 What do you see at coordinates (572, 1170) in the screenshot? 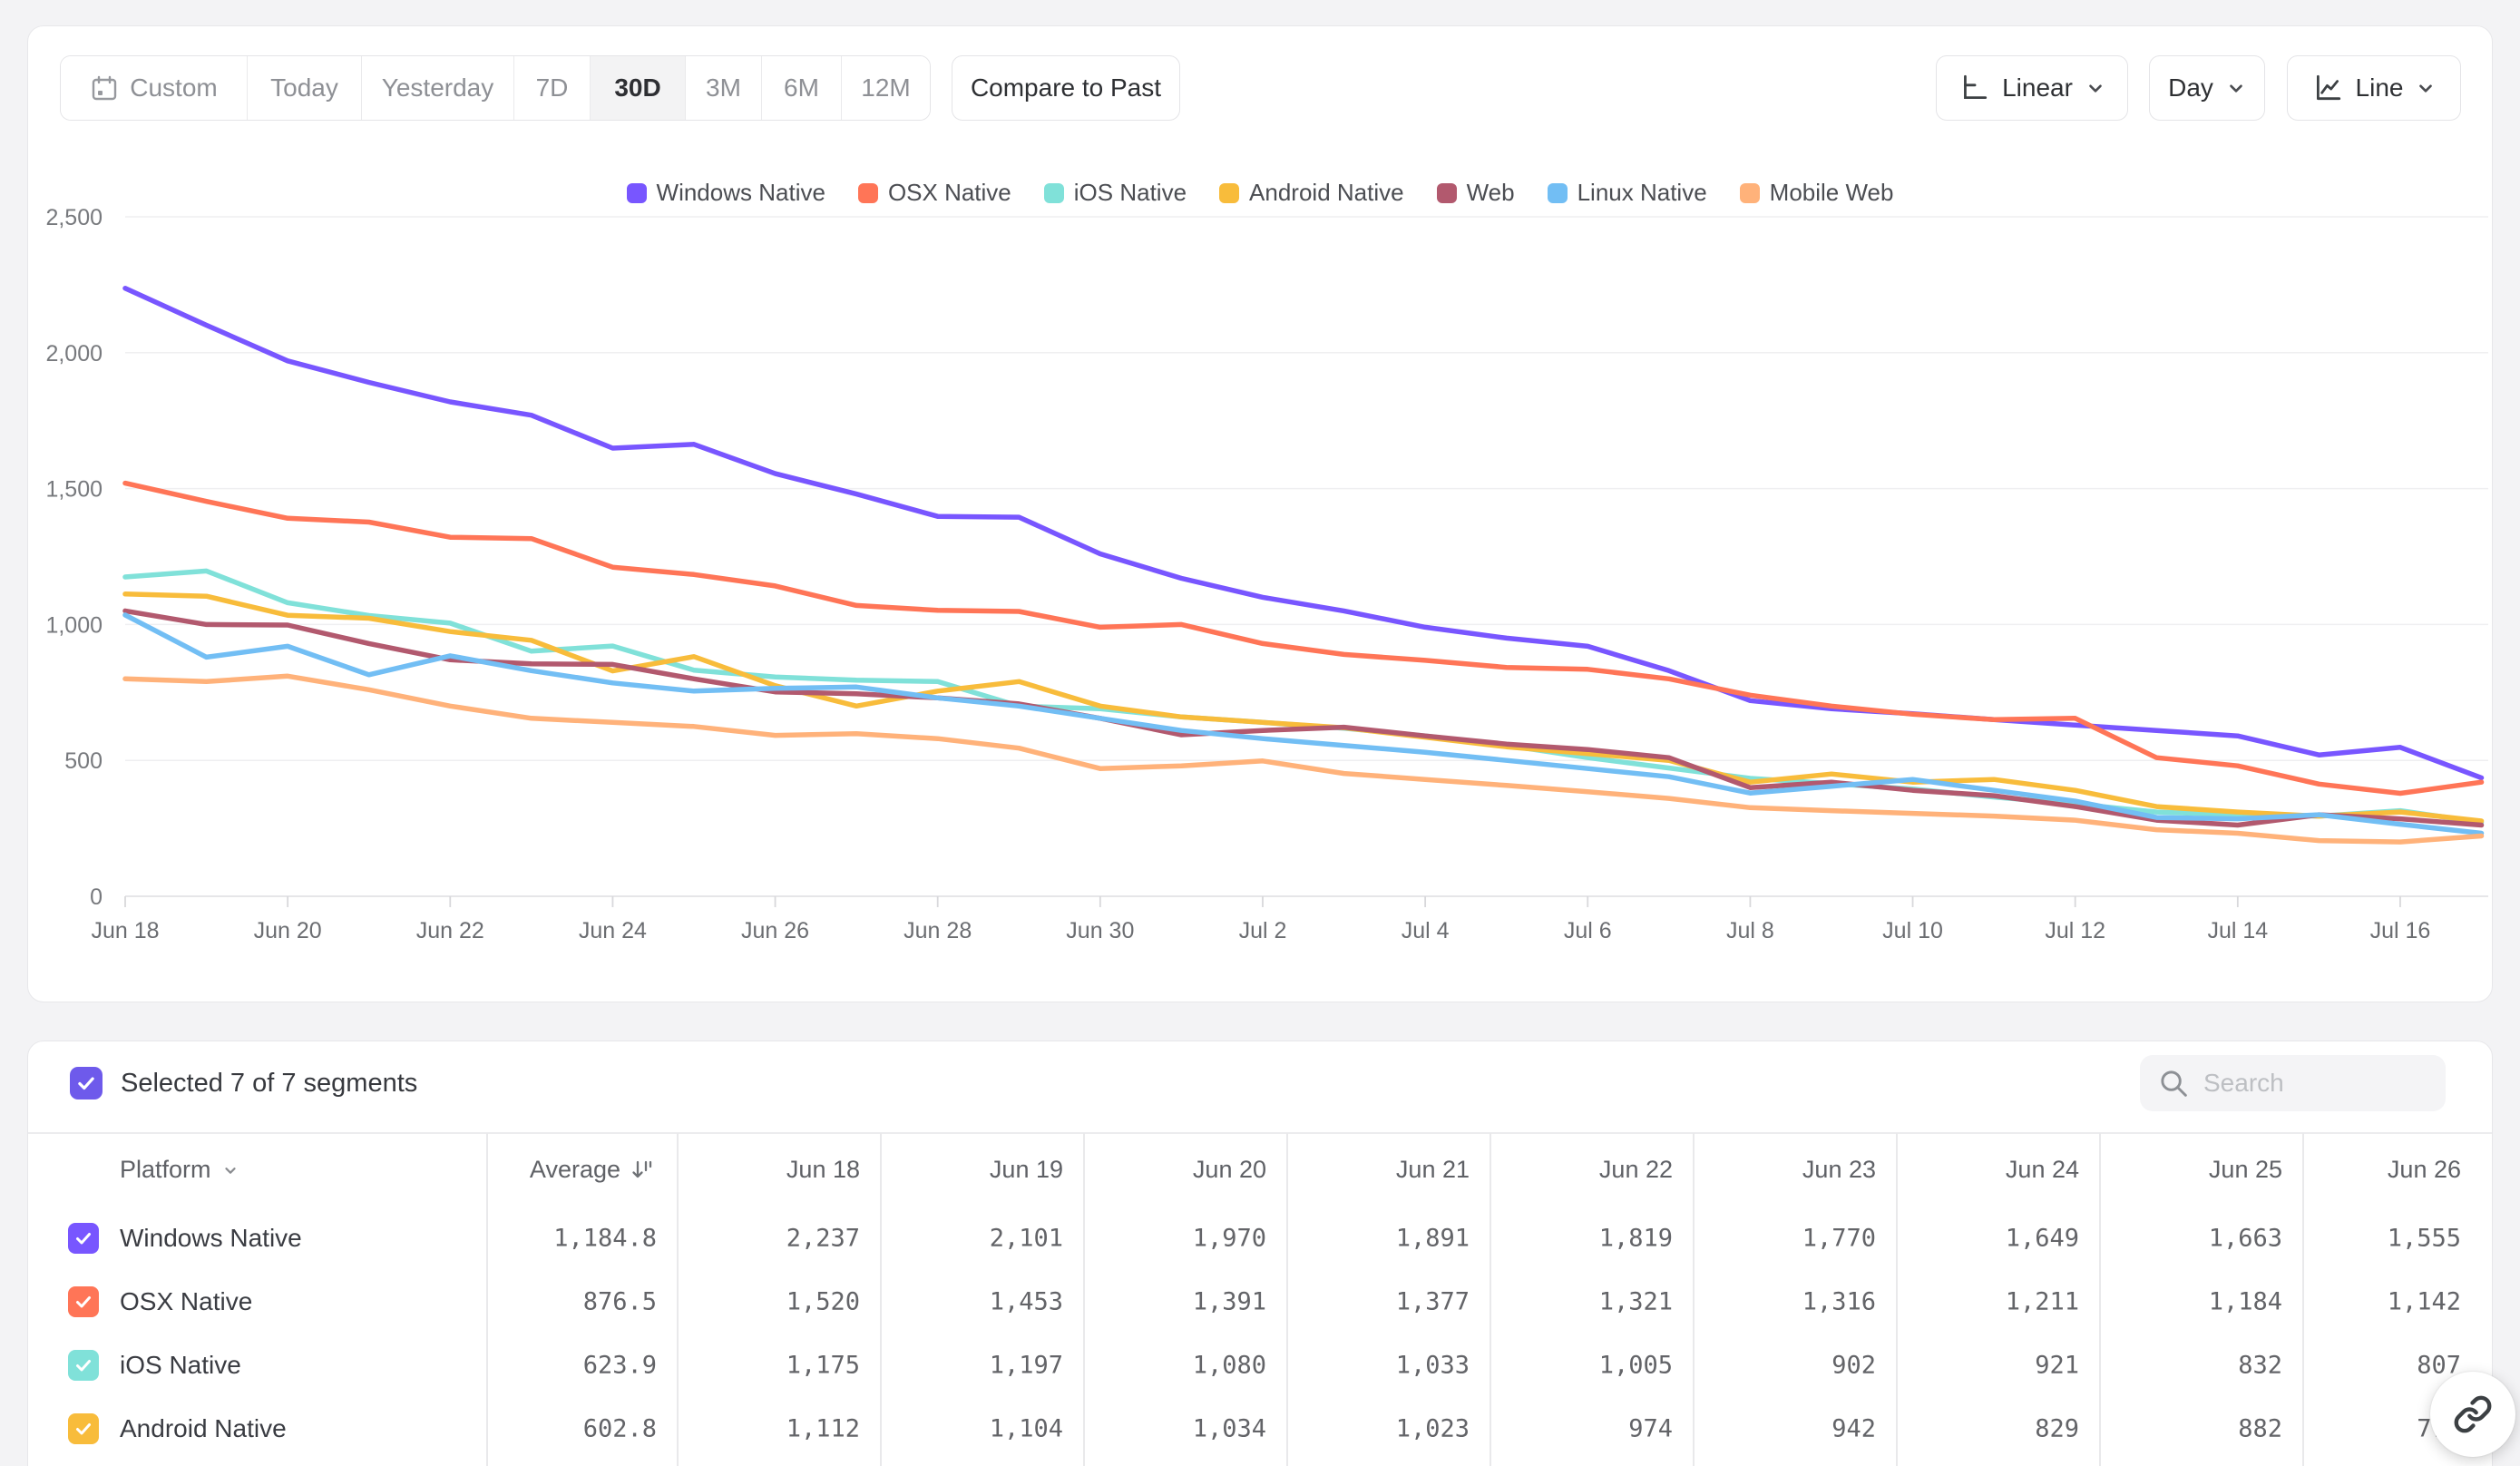
I see `column-header-average: Average` at bounding box center [572, 1170].